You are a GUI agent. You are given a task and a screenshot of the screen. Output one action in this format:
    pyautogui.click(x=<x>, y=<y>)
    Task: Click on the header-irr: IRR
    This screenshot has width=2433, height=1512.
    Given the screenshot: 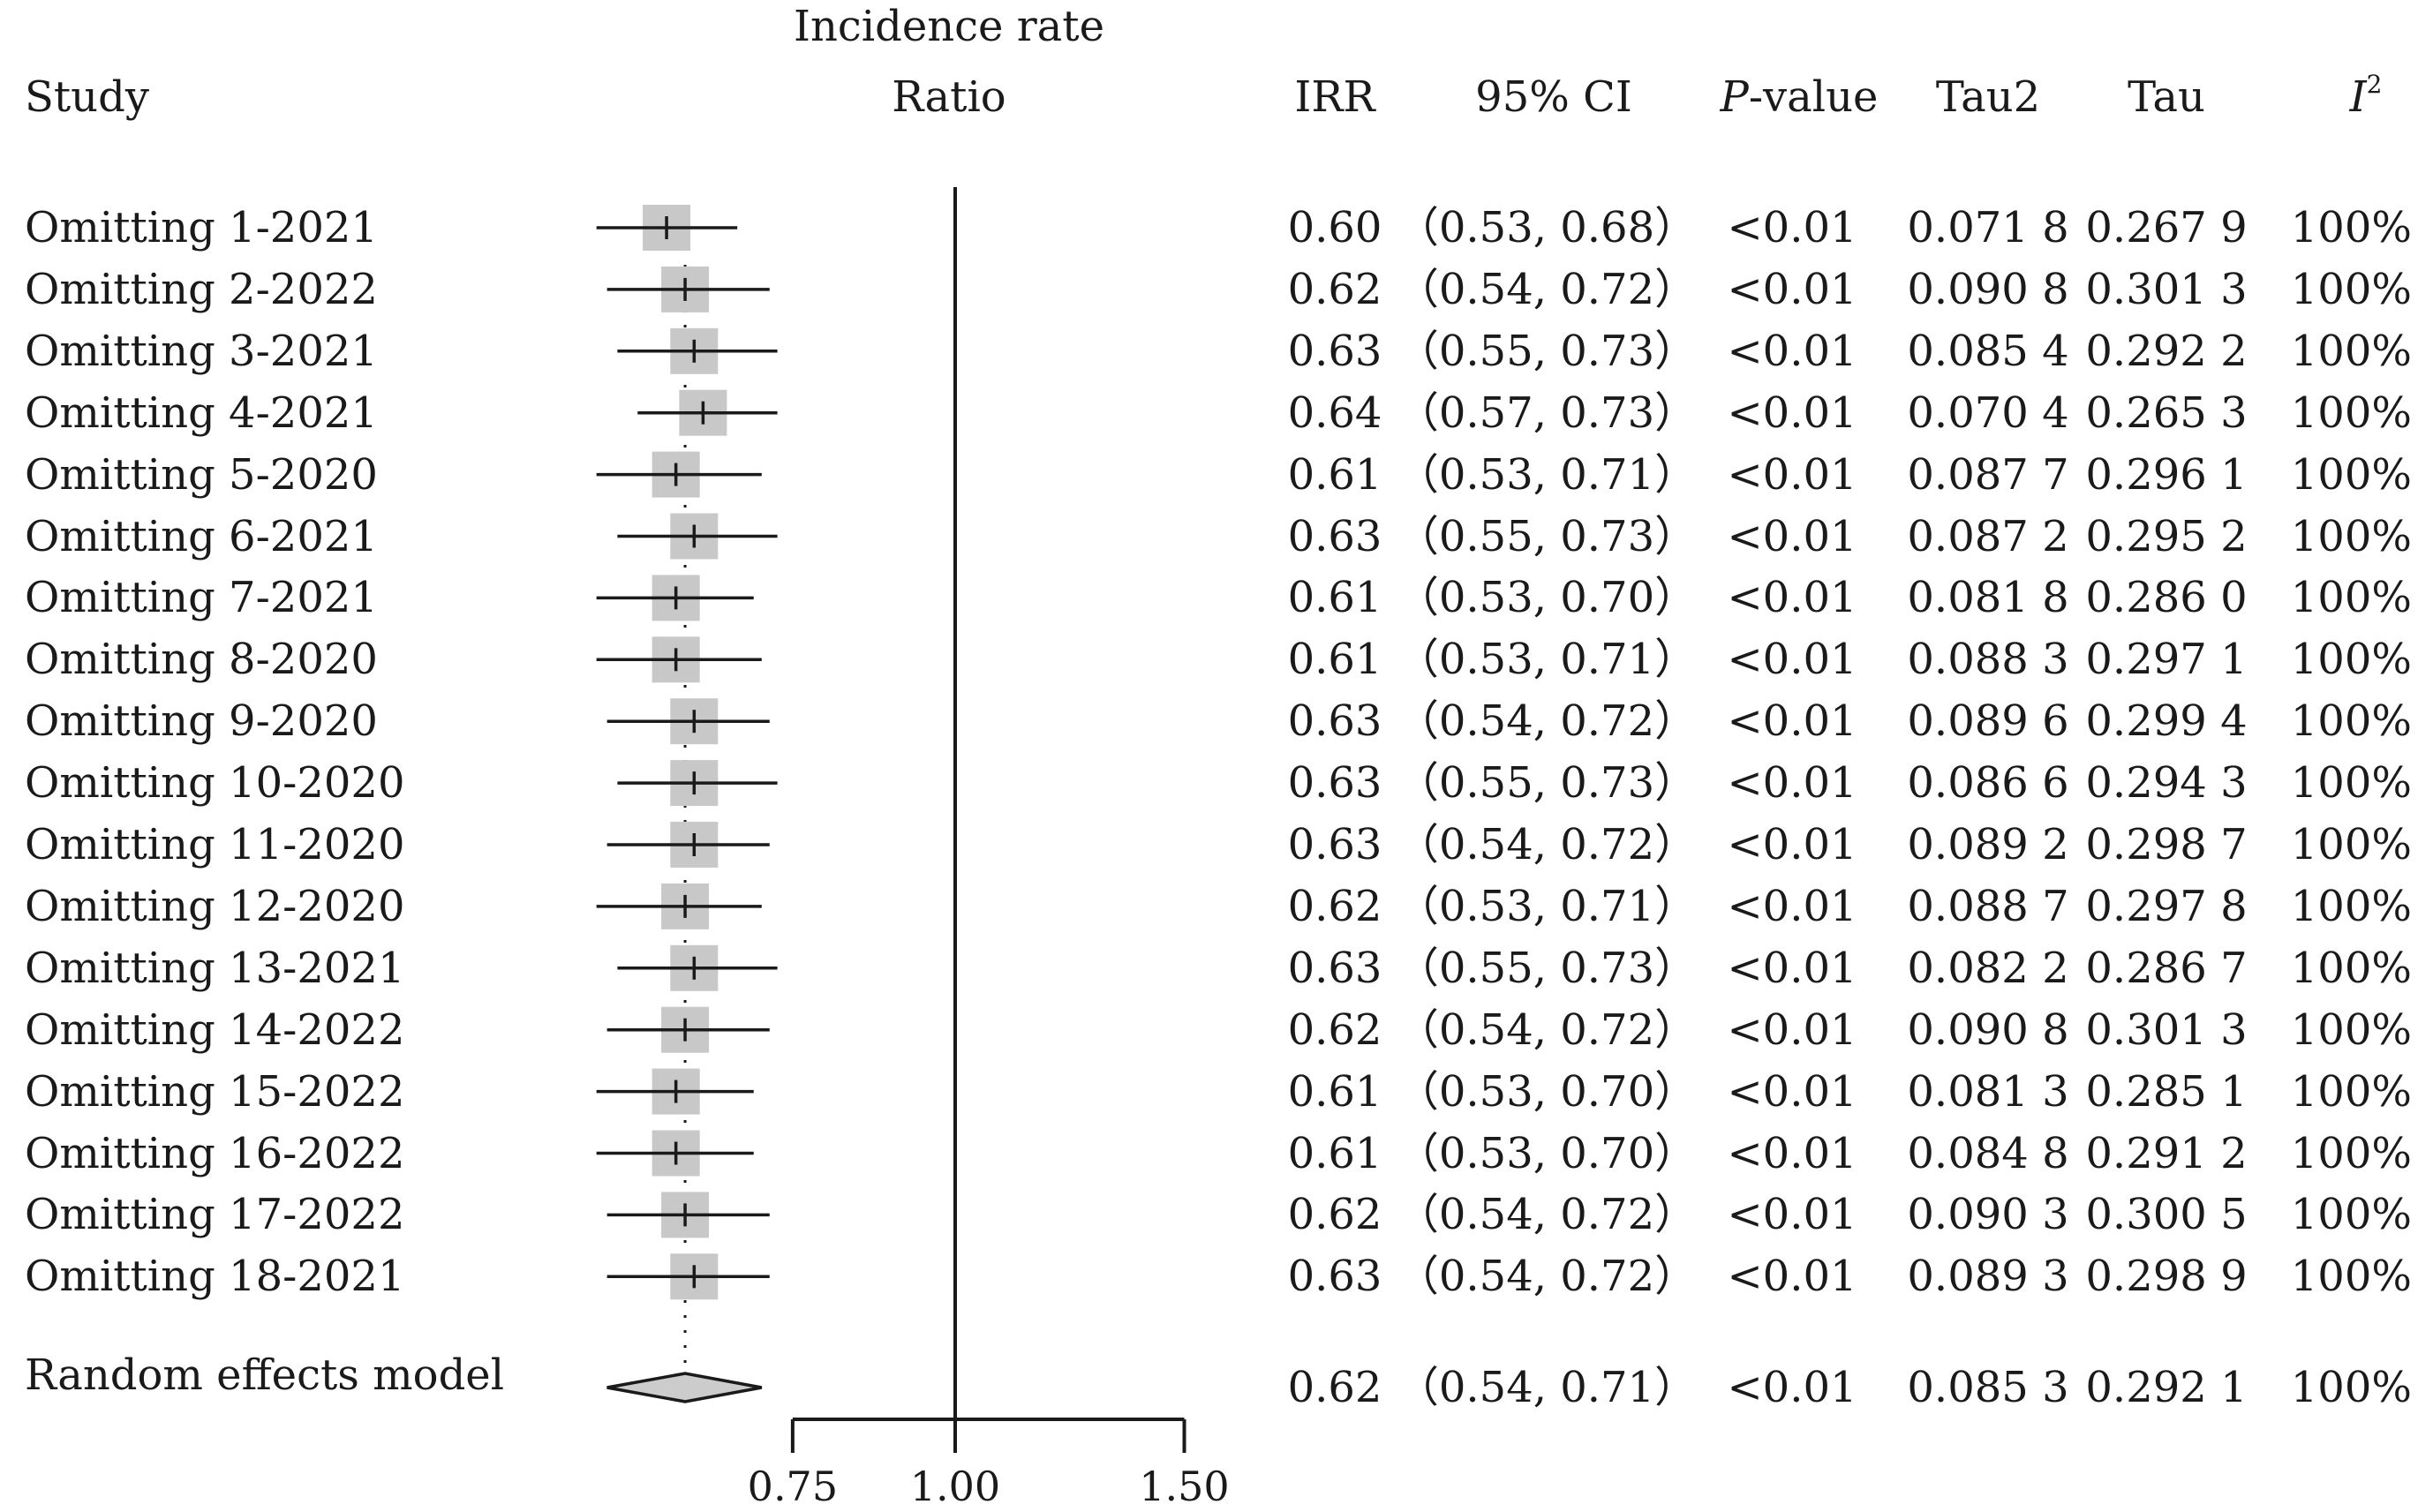 What is the action you would take?
    pyautogui.click(x=1334, y=97)
    